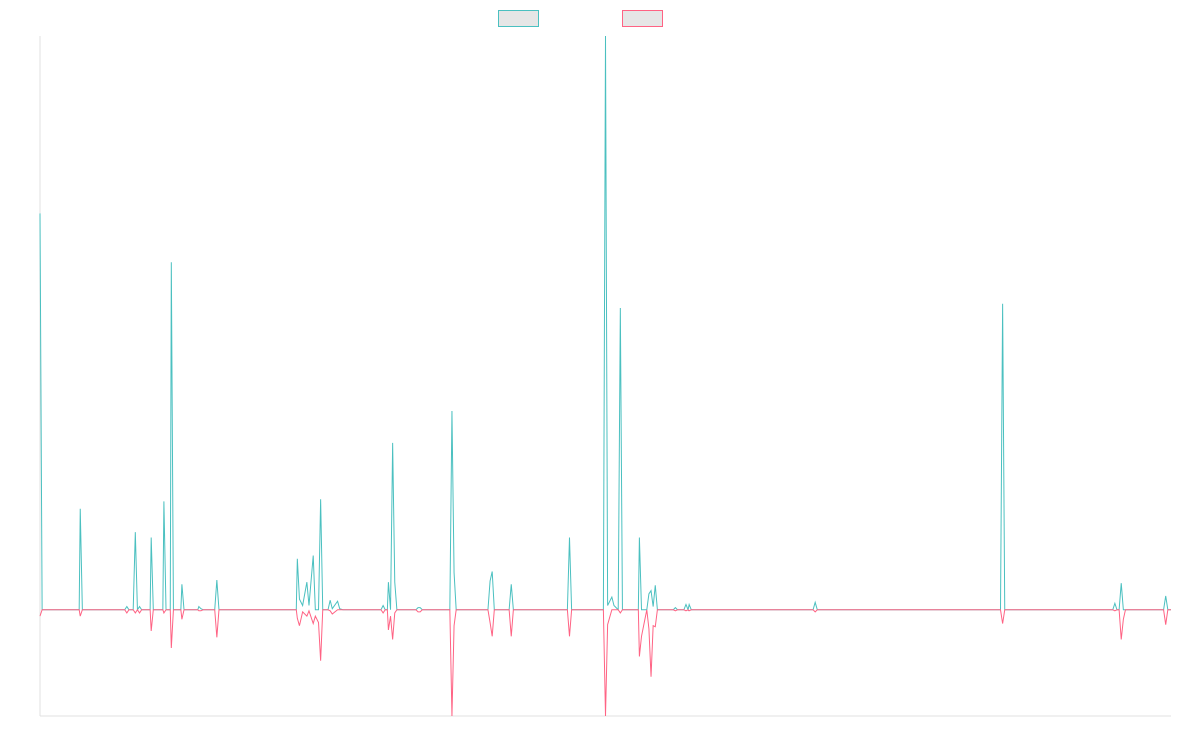 This screenshot has height=750, width=1200. Describe the element at coordinates (580, 18) in the screenshot. I see `legend` at that location.